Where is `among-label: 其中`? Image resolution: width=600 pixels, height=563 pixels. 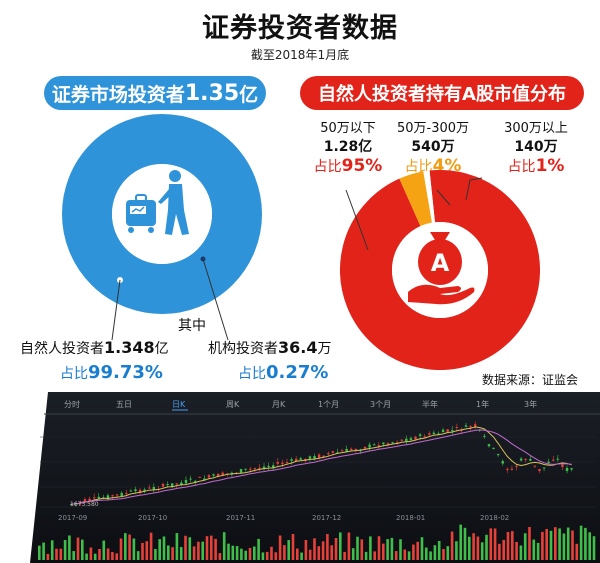
among-label: 其中 is located at coordinates (192, 326).